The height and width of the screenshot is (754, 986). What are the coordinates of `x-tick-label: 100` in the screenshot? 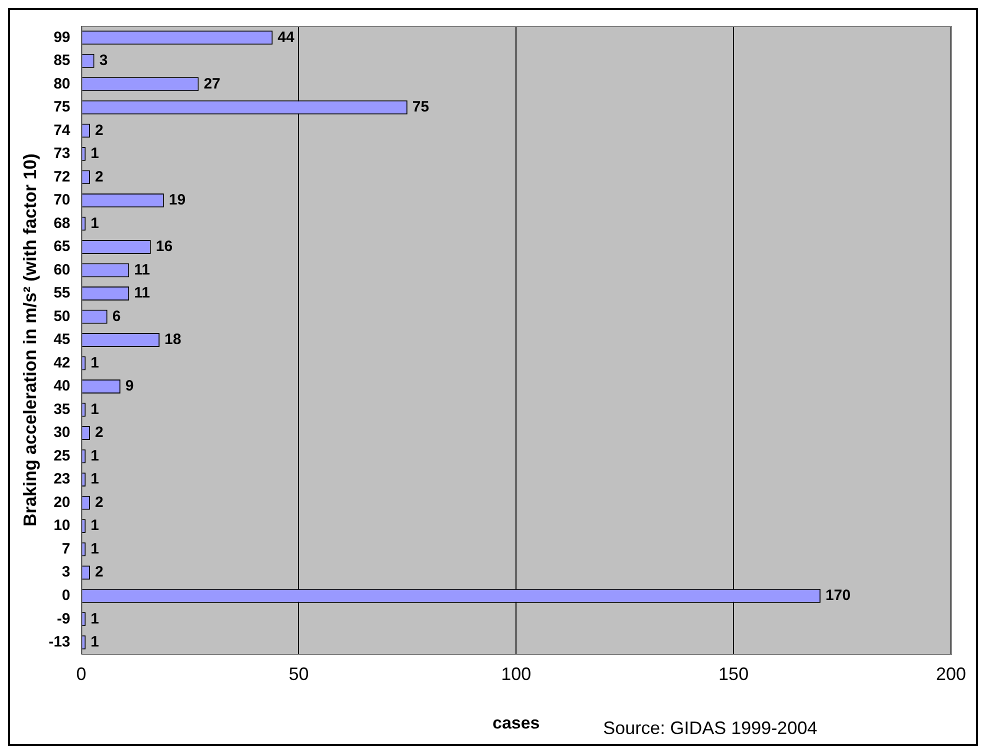 It's located at (516, 674).